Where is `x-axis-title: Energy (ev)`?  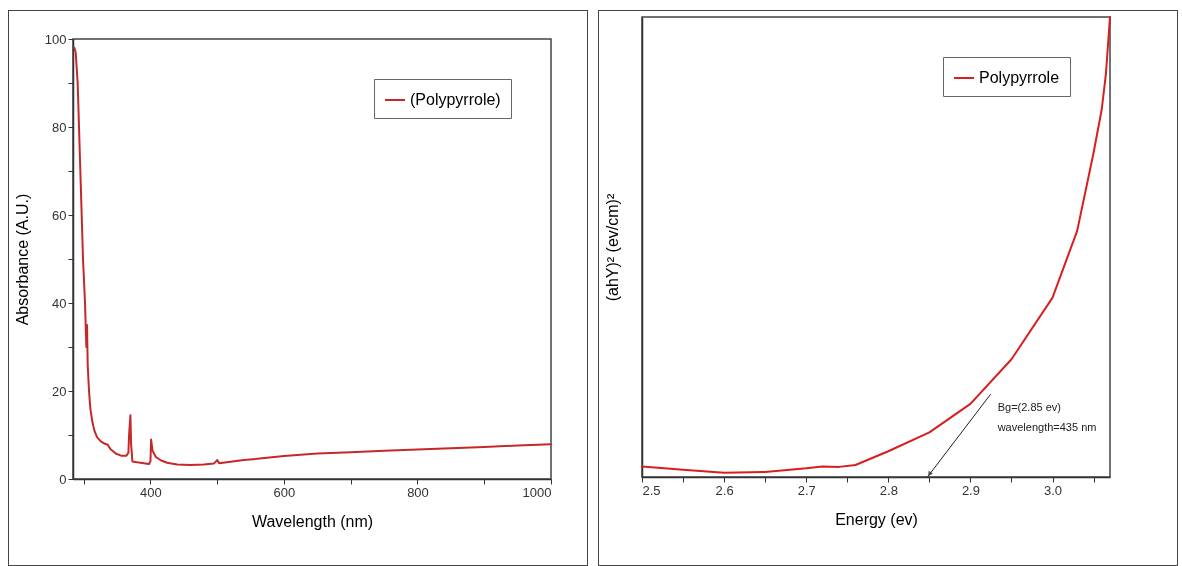 x-axis-title: Energy (ev) is located at coordinates (876, 519).